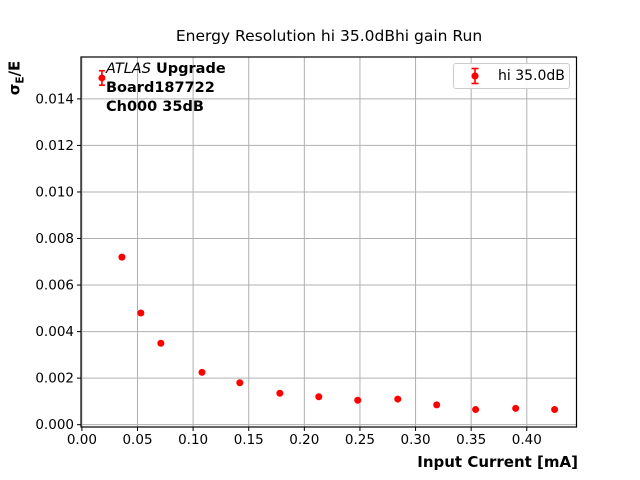 The image size is (640, 480). What do you see at coordinates (54, 379) in the screenshot?
I see `svg-text: 0.002` at bounding box center [54, 379].